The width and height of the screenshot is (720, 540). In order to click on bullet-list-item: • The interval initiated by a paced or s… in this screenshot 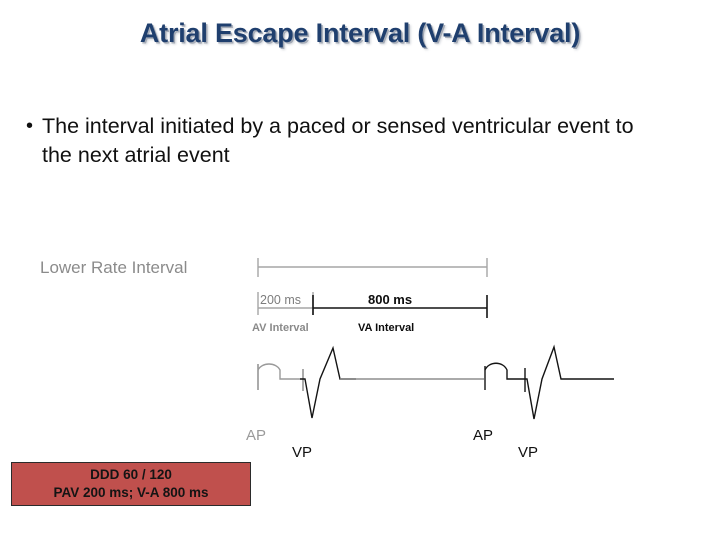, I will do `click(356, 141)`.